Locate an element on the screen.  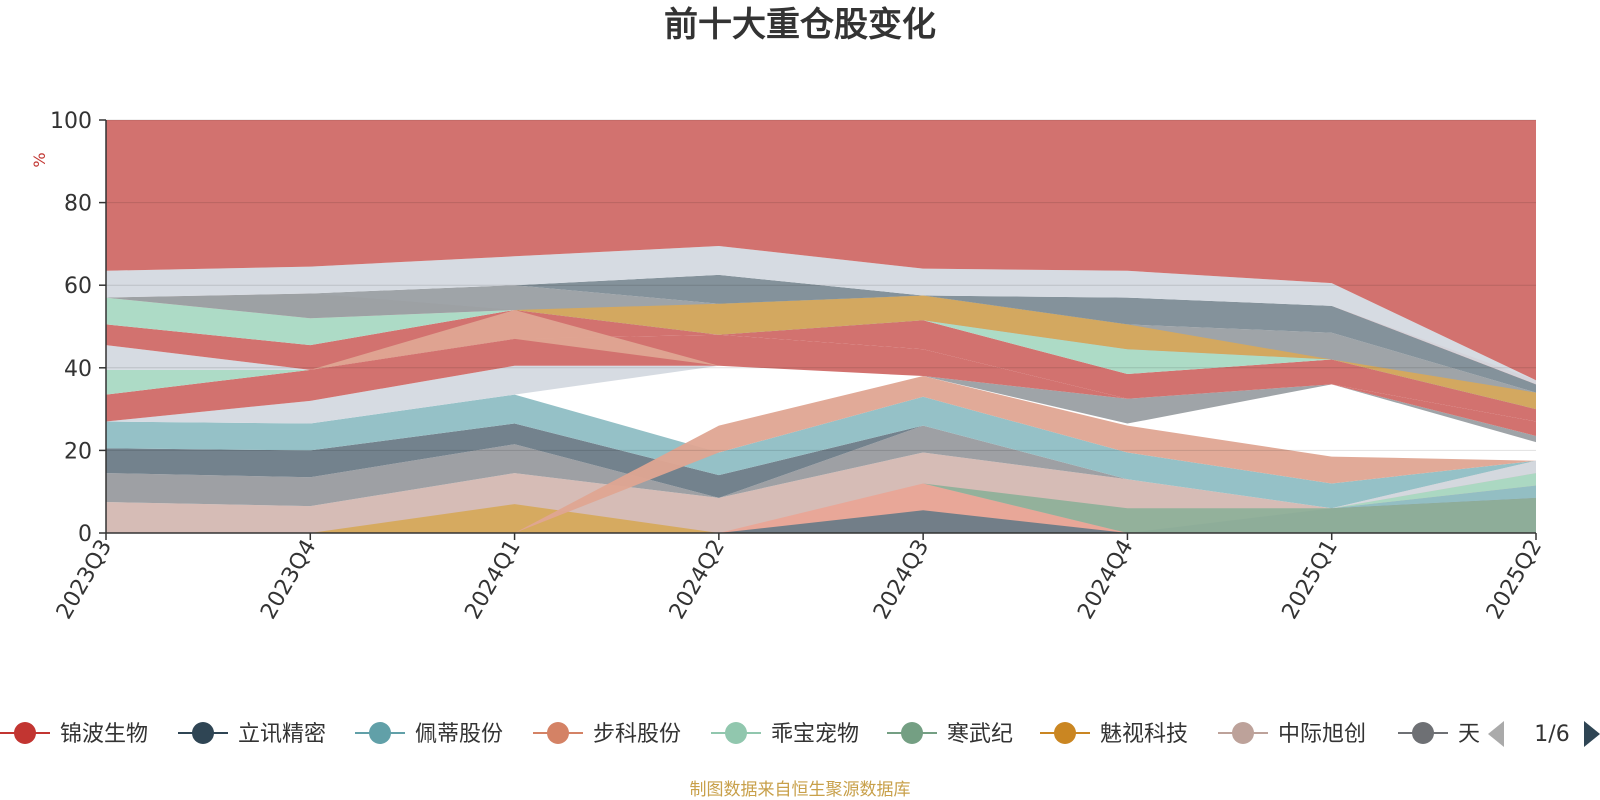
legend-item: 中际旭创 is located at coordinates (1292, 734).